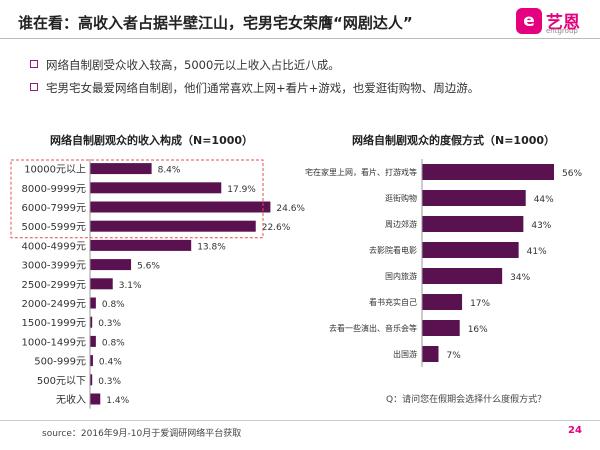 The width and height of the screenshot is (600, 450). I want to click on bullet-point-income: 网络自制剧受众收入较高，5000元以上收入占比近八成。, so click(185, 65).